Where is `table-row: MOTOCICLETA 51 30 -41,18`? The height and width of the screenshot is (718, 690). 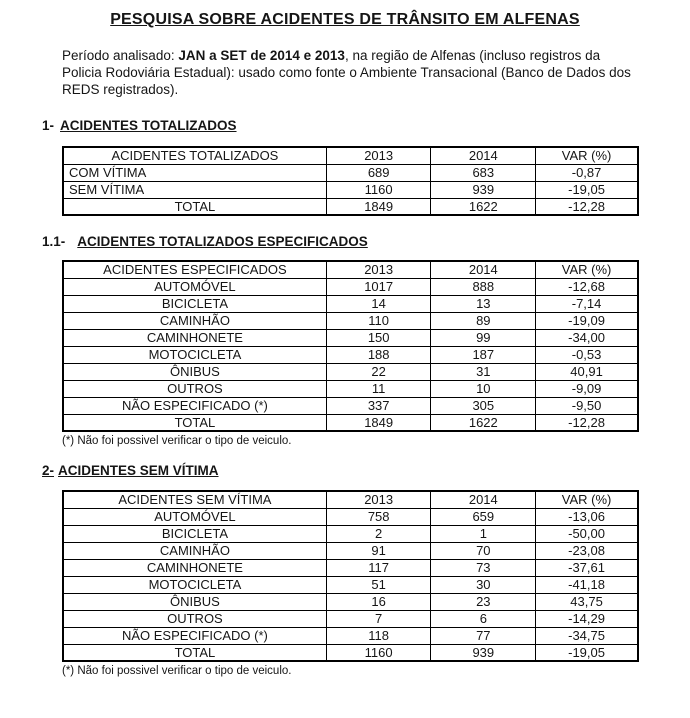
table-row: MOTOCICLETA 51 30 -41,18 is located at coordinates (350, 584).